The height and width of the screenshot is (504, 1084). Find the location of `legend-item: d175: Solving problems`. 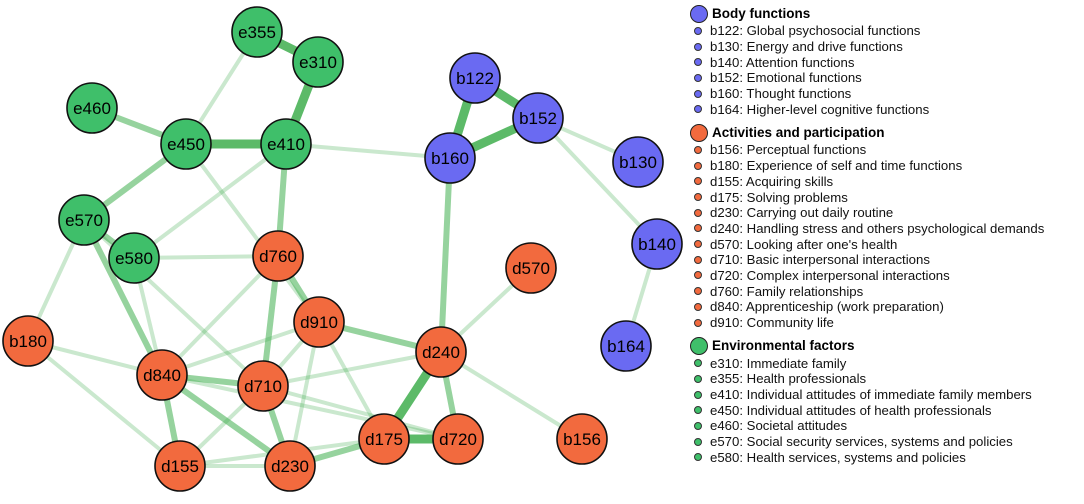

legend-item: d175: Solving problems is located at coordinates (887, 197).